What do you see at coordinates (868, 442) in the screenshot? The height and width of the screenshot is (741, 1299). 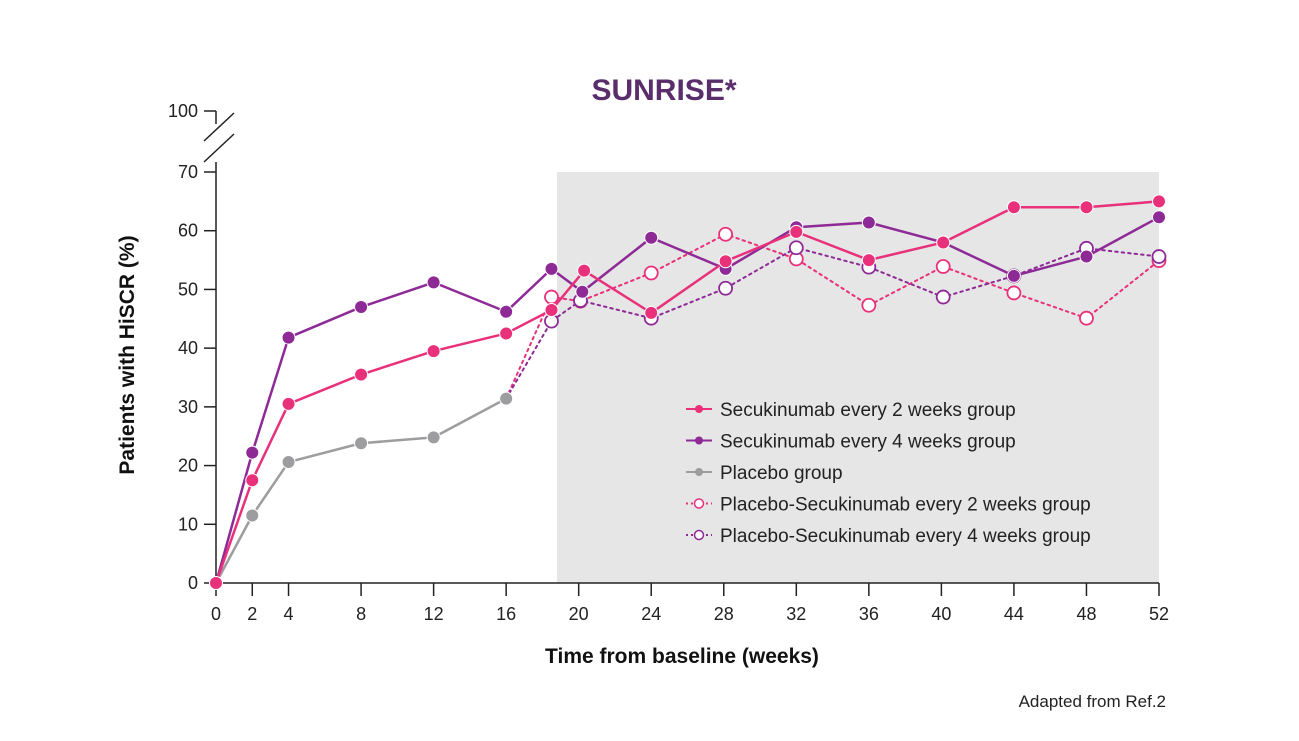 I see `legend-label: Secukinumab every 4 weeks group` at bounding box center [868, 442].